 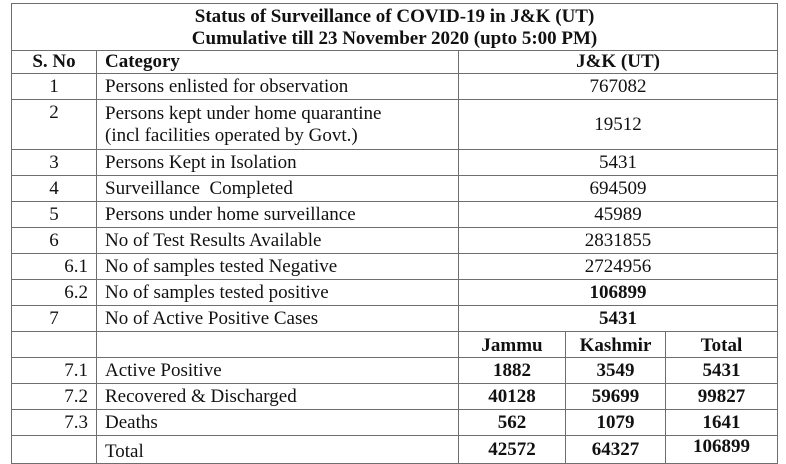 I want to click on row-kashmir: 3549, so click(x=615, y=370).